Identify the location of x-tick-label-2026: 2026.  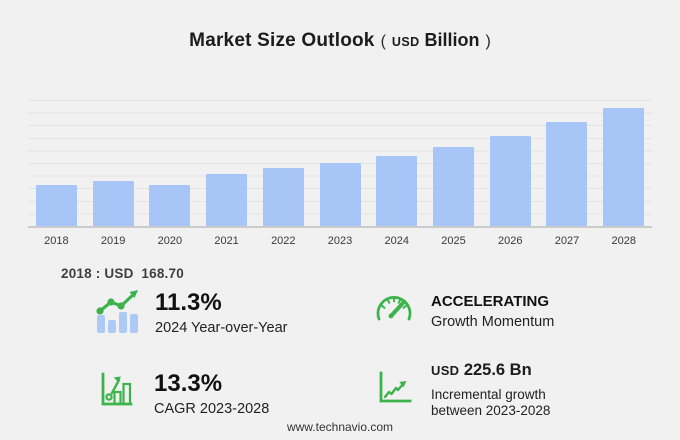
(510, 241).